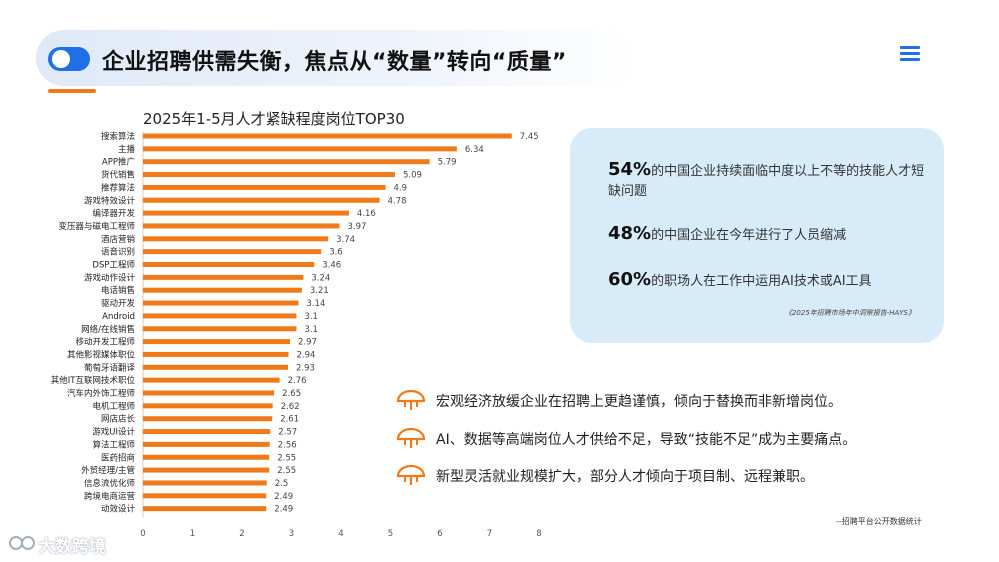  What do you see at coordinates (630, 169) in the screenshot?
I see `stat-number: 54%` at bounding box center [630, 169].